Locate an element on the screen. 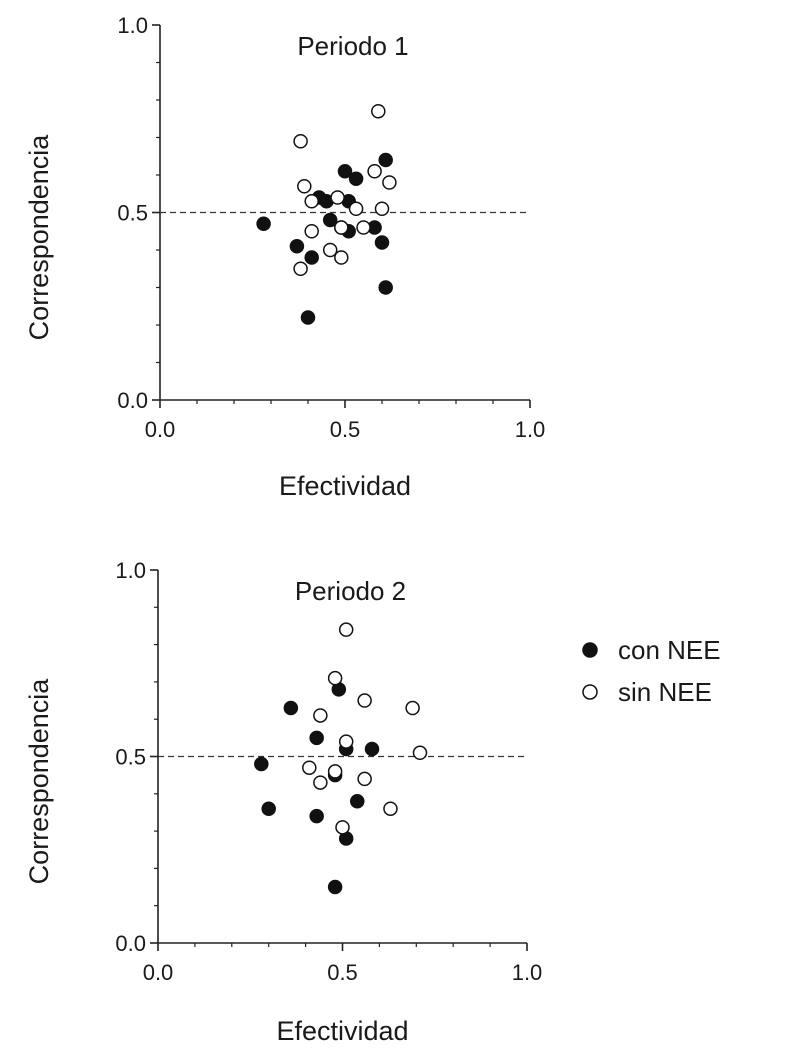 The height and width of the screenshot is (1051, 789). legend-label-sin-nee: sin NEE is located at coordinates (665, 692).